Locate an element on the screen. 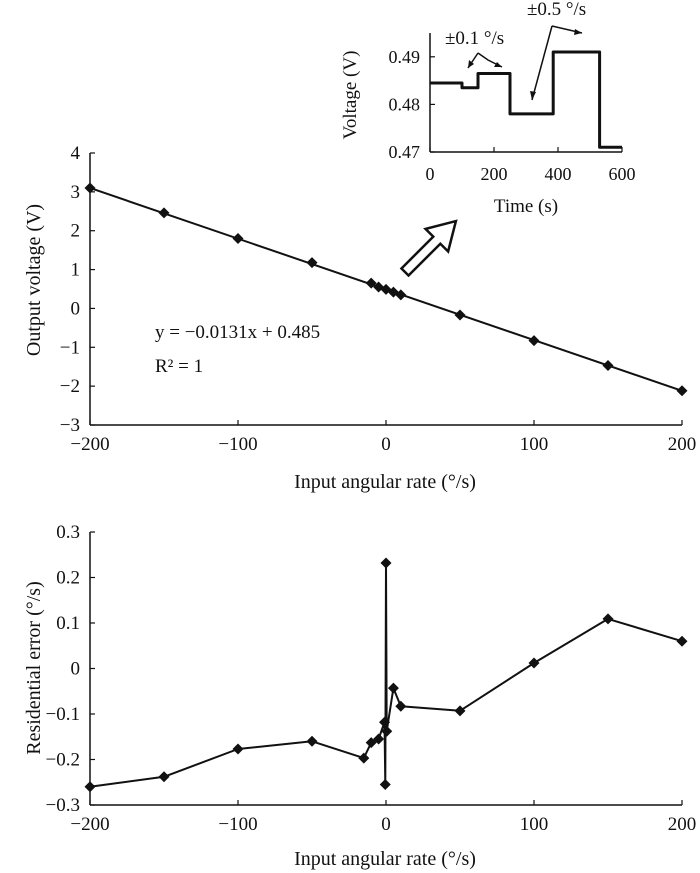 This screenshot has width=700, height=873. y-tick-label: −3 is located at coordinates (70, 425).